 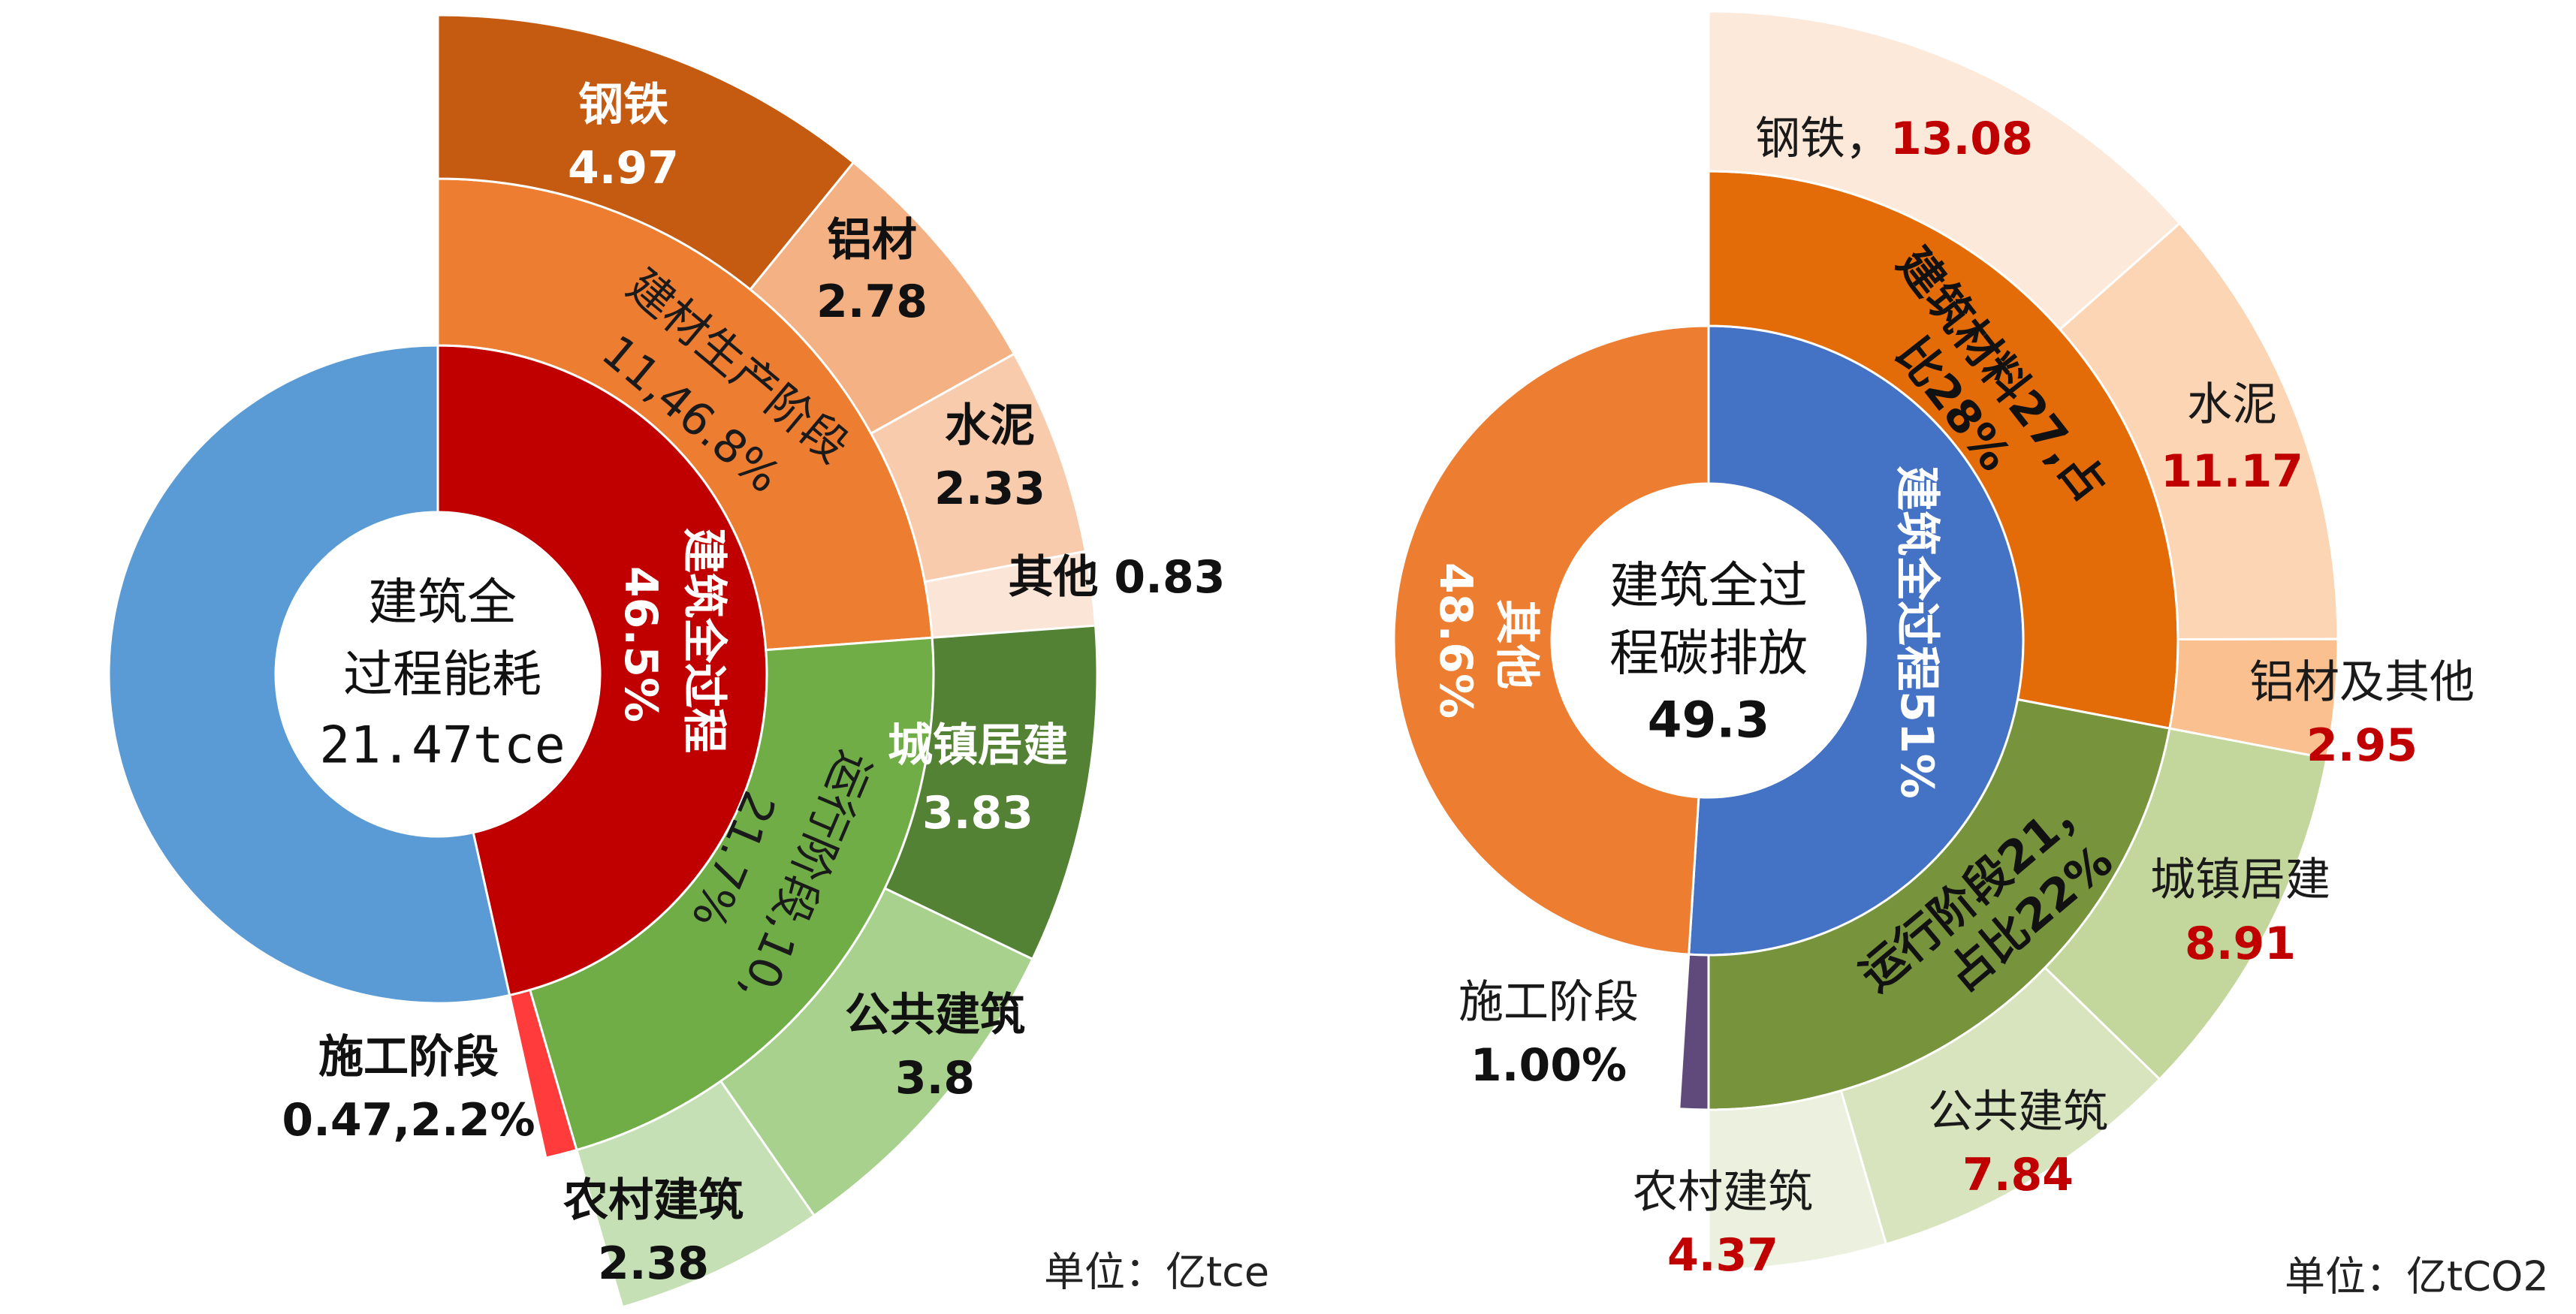 I want to click on construction-stage-value: 1.00%, so click(x=1549, y=1065).